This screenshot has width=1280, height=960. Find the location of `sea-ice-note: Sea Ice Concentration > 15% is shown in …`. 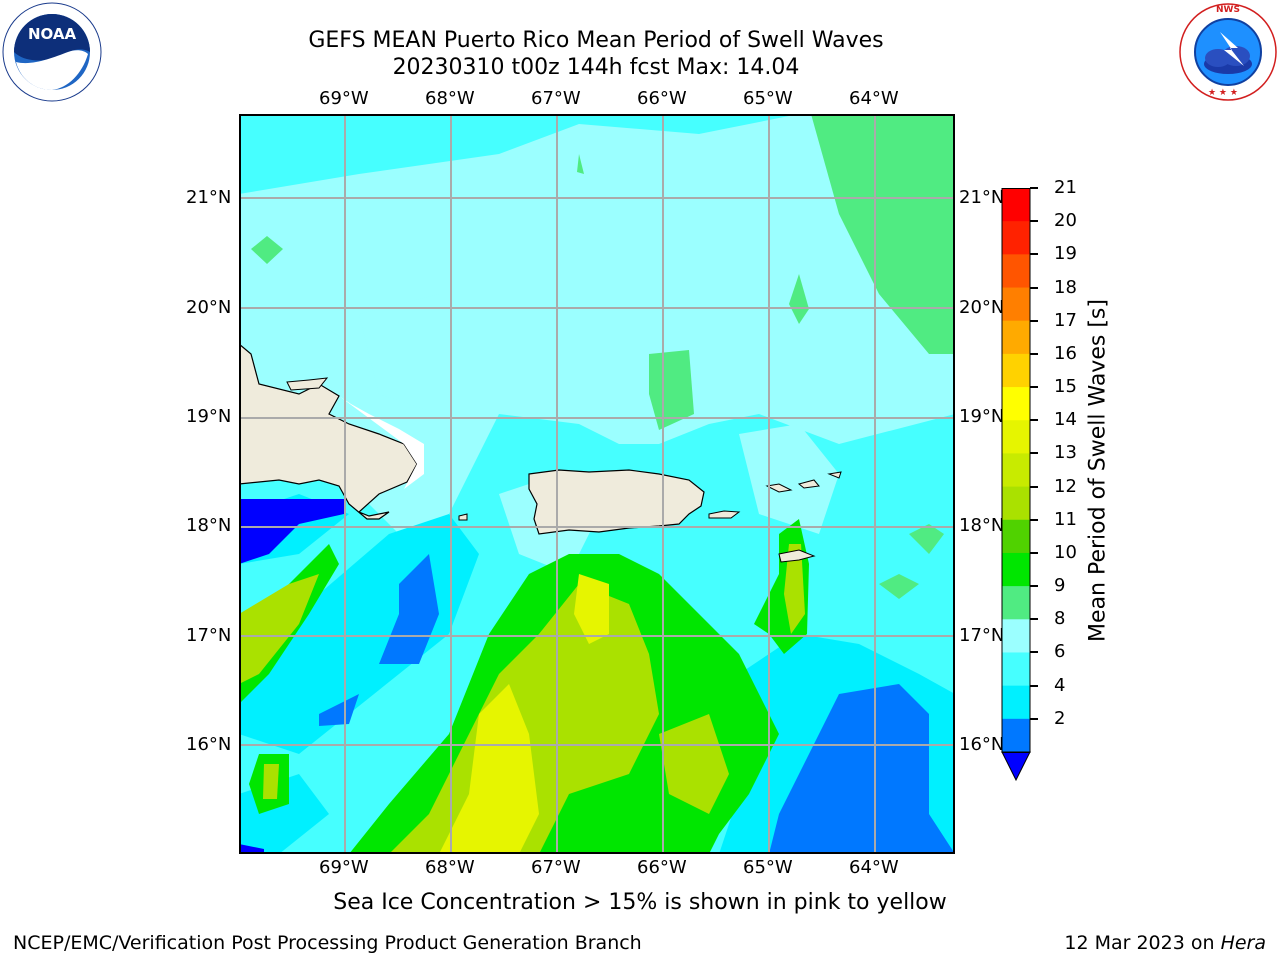

sea-ice-note: Sea Ice Concentration > 15% is shown in … is located at coordinates (640, 902).